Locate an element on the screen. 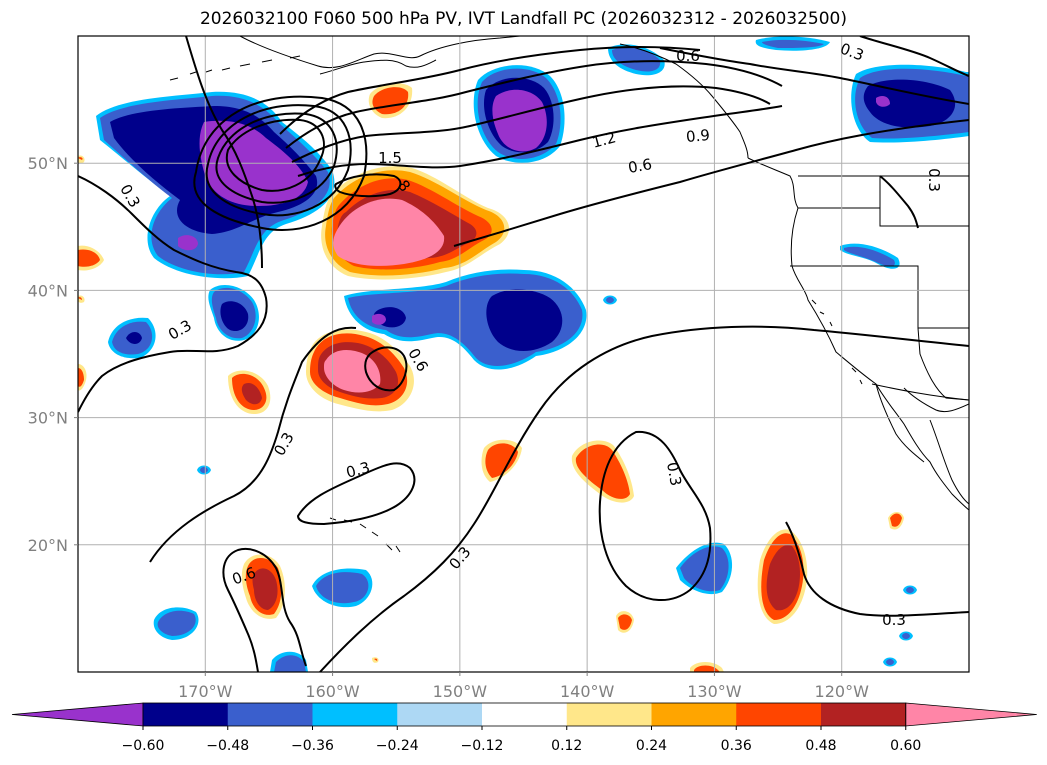 The image size is (1047, 765). x-tick-label: 140°W is located at coordinates (587, 691).